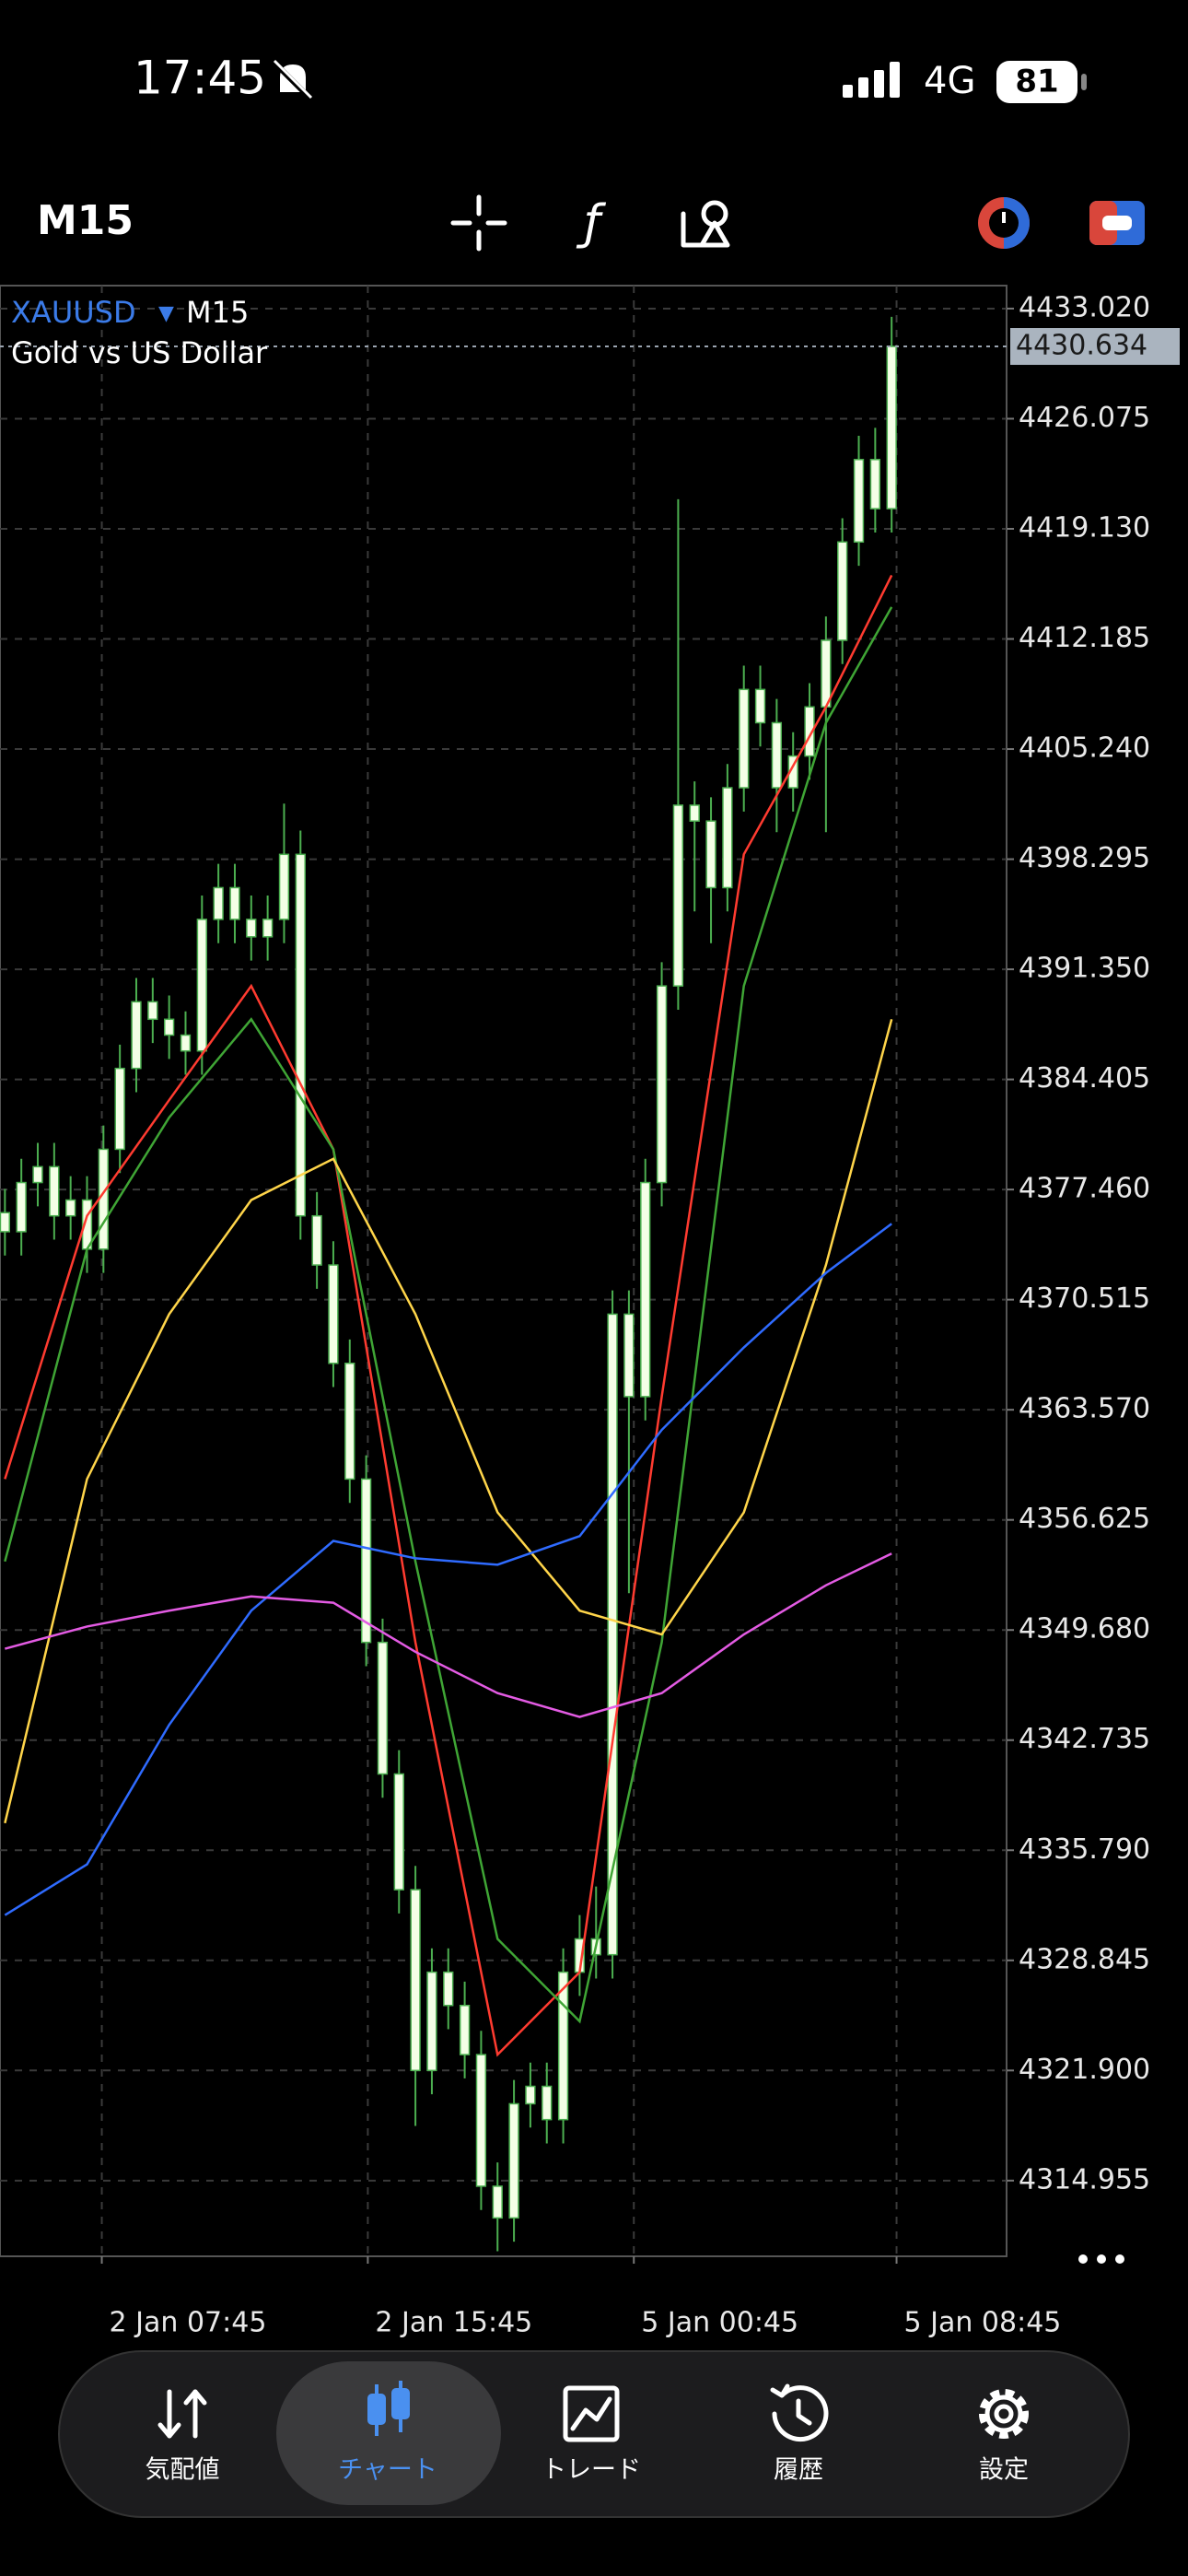  What do you see at coordinates (1084, 1739) in the screenshot?
I see `y-tick-label: 4342.735` at bounding box center [1084, 1739].